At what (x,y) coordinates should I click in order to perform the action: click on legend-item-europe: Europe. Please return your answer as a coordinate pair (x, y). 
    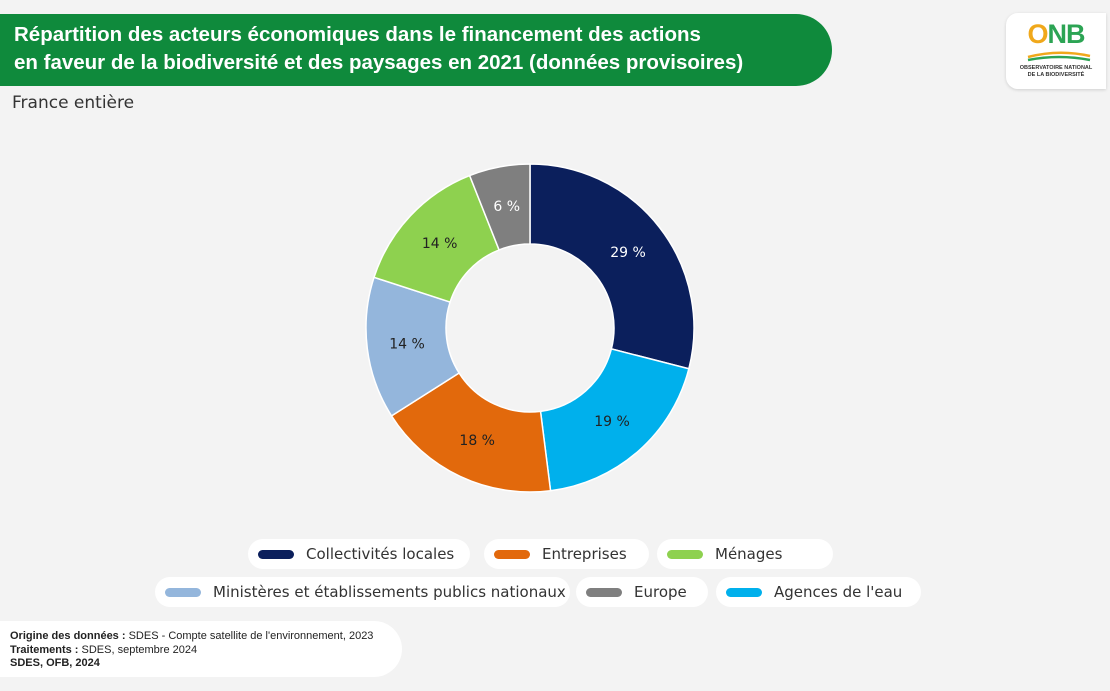
    Looking at the image, I should click on (642, 592).